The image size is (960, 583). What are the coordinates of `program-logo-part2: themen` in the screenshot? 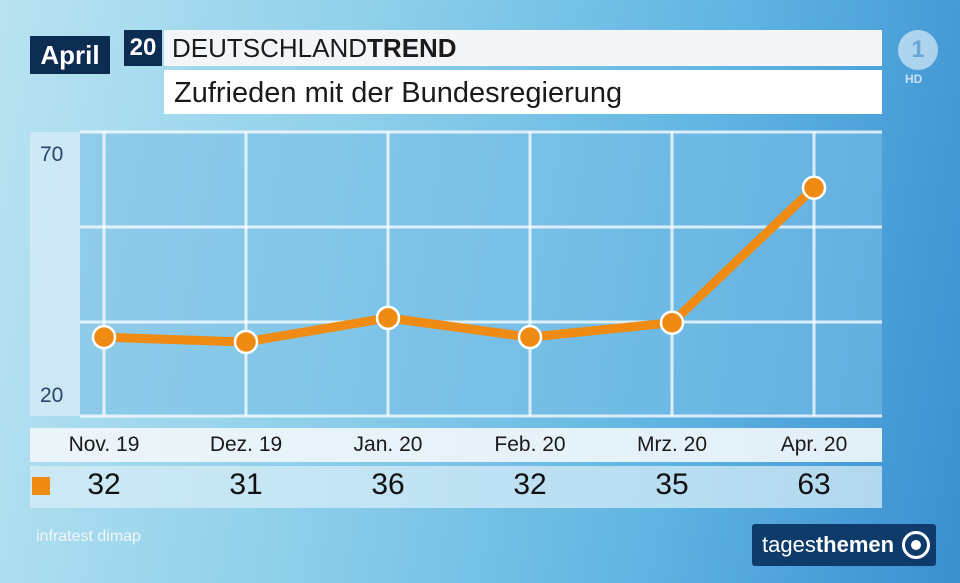 It's located at (855, 544).